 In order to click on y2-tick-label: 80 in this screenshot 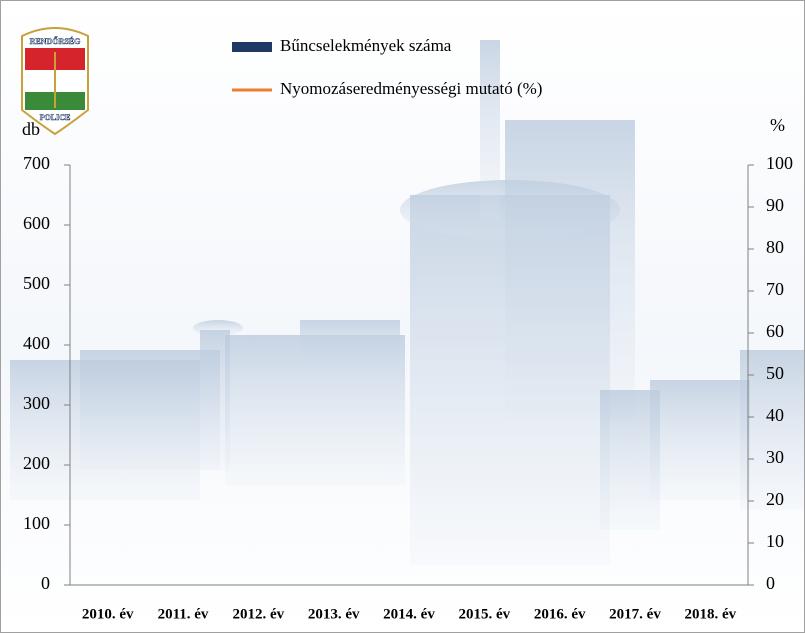, I will do `click(775, 247)`.